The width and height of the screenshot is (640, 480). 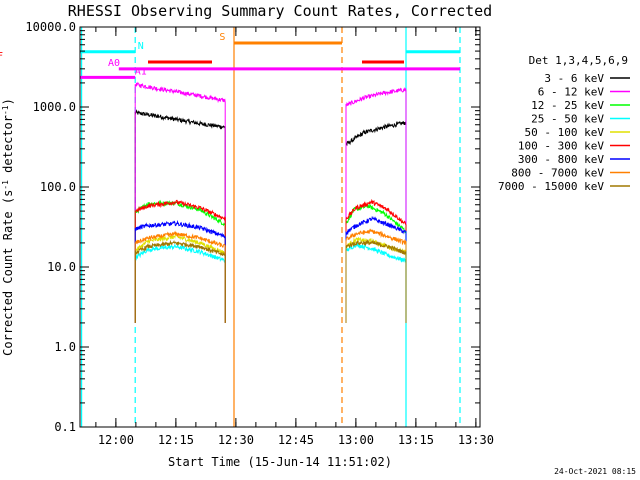 I want to click on series-0-seg2, so click(x=376, y=221).